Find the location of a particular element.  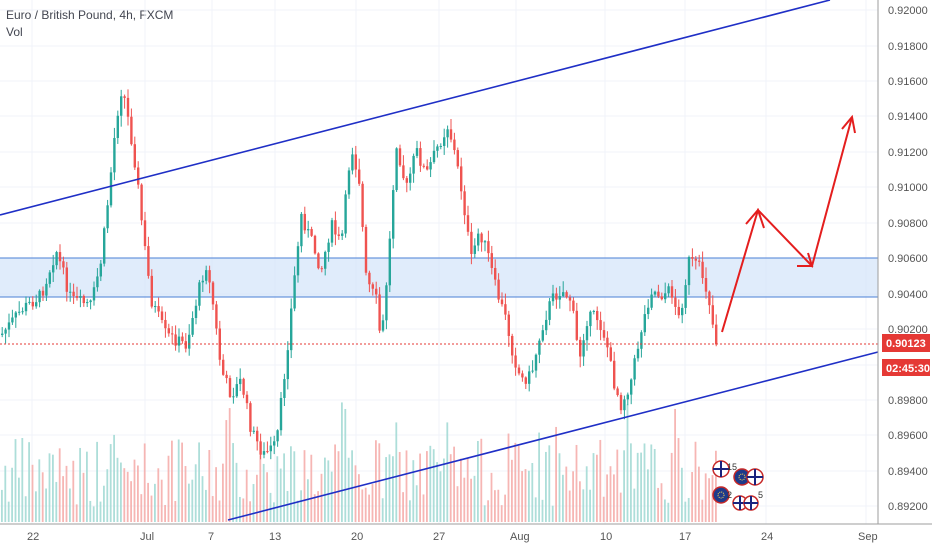

symbol-title: Euro / British Pound, 4h, FXCM is located at coordinates (90, 15).